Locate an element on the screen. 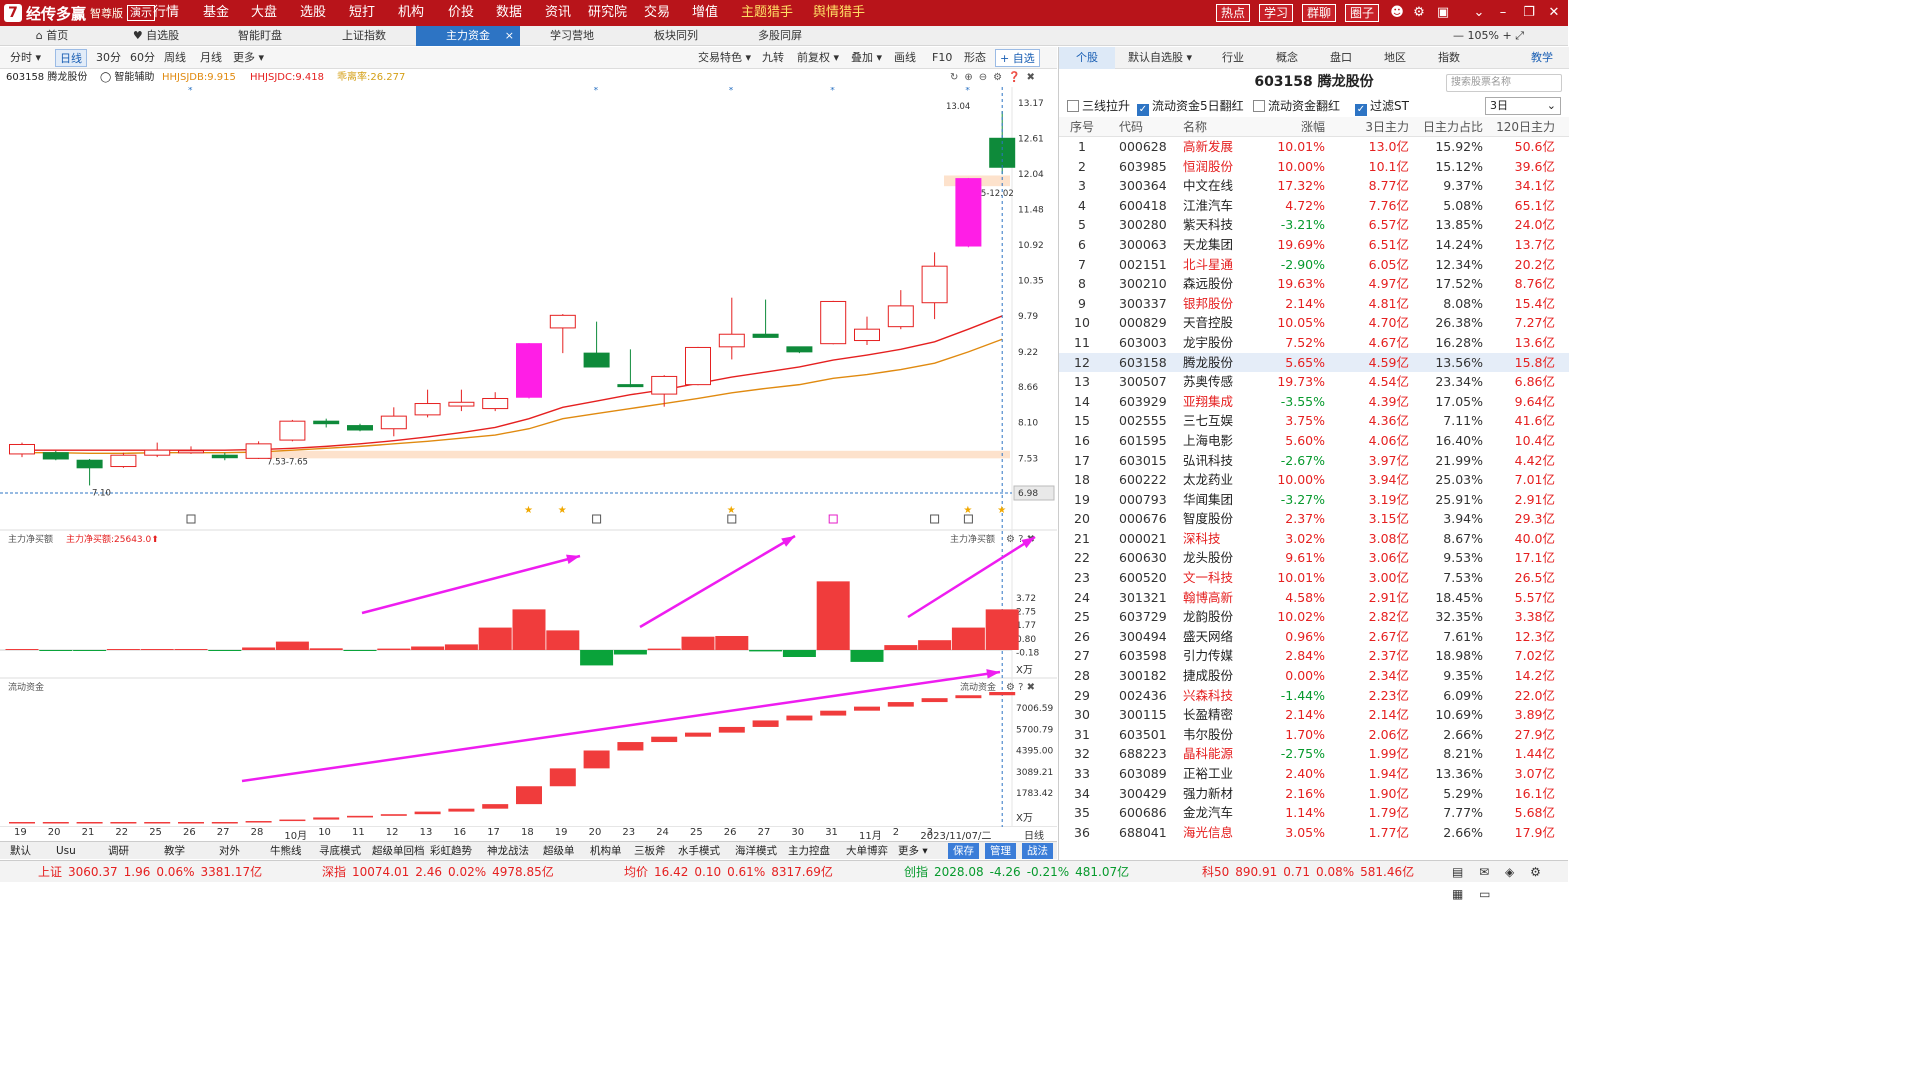  menu-8: 资讯 is located at coordinates (558, 12).